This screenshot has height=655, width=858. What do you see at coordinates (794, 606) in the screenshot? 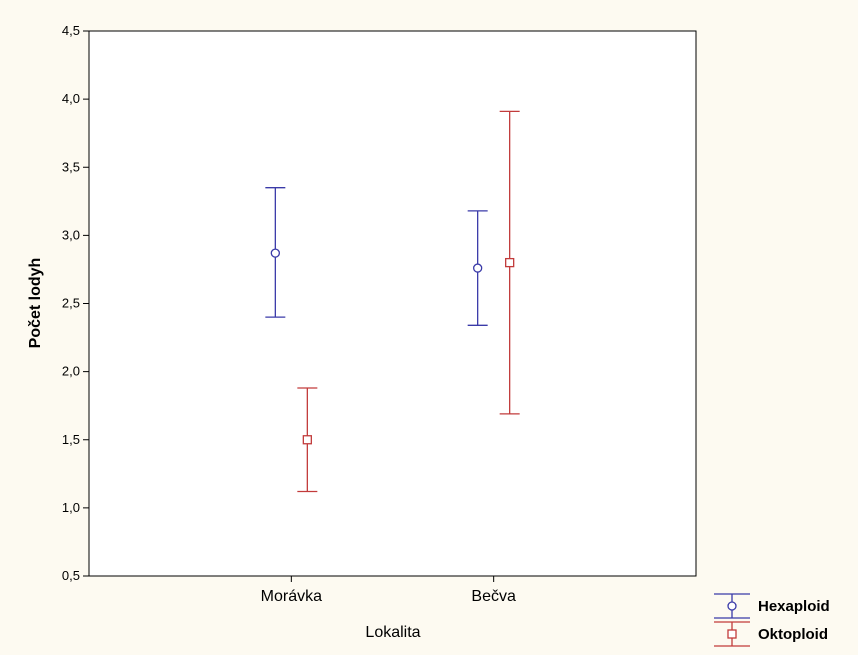
I see `legend-label: Hexaploid` at bounding box center [794, 606].